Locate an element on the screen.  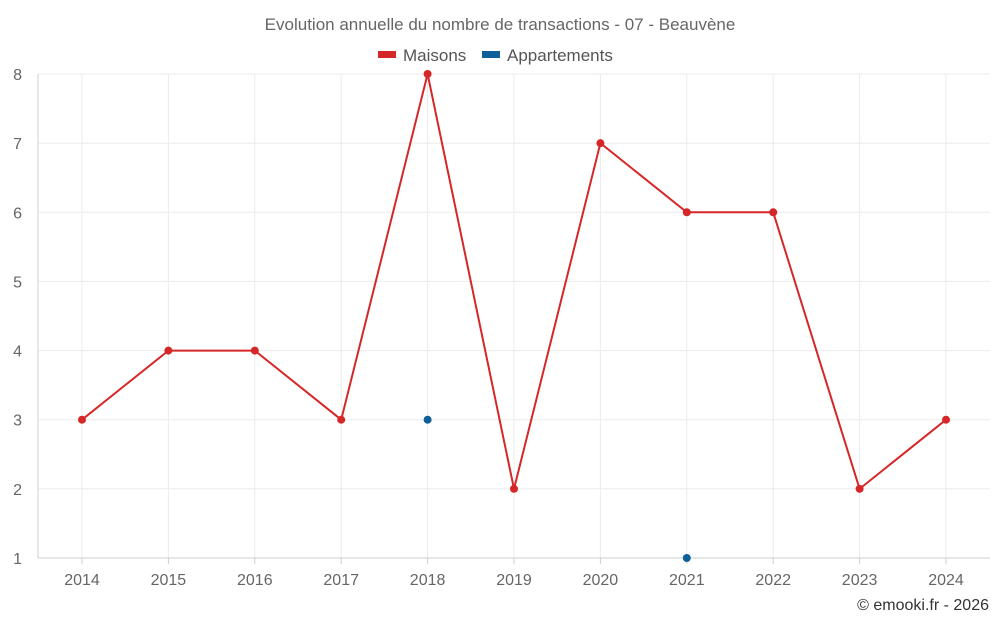
x-tick-label: 2017 is located at coordinates (341, 580).